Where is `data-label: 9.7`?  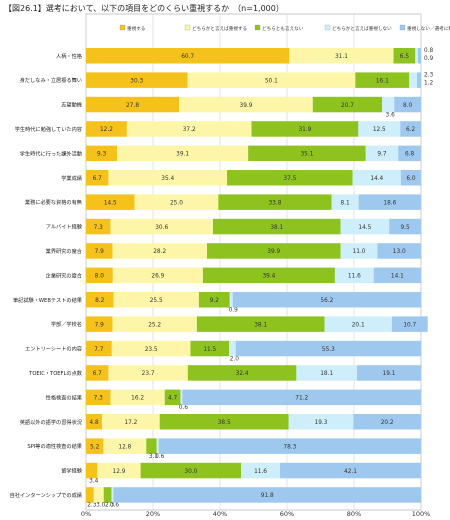 data-label: 9.7 is located at coordinates (382, 155).